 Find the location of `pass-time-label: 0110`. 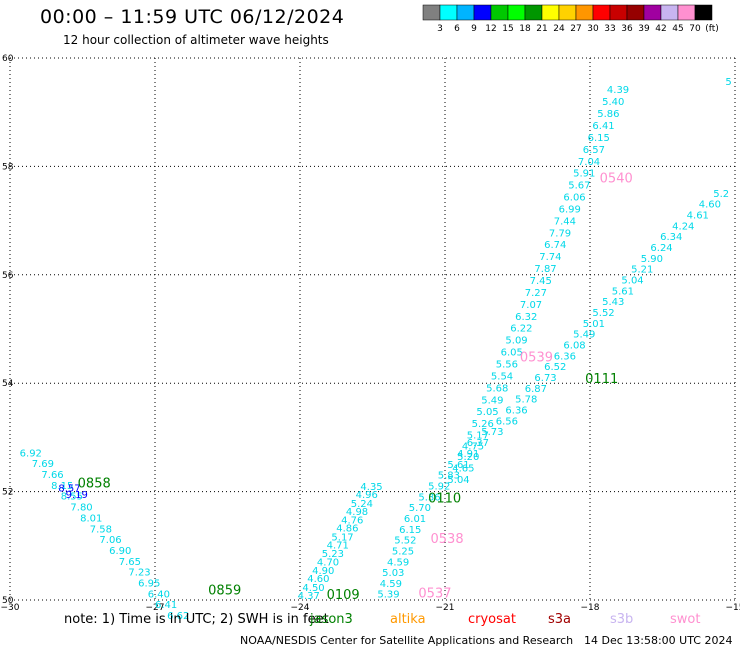

pass-time-label: 0110 is located at coordinates (444, 498).